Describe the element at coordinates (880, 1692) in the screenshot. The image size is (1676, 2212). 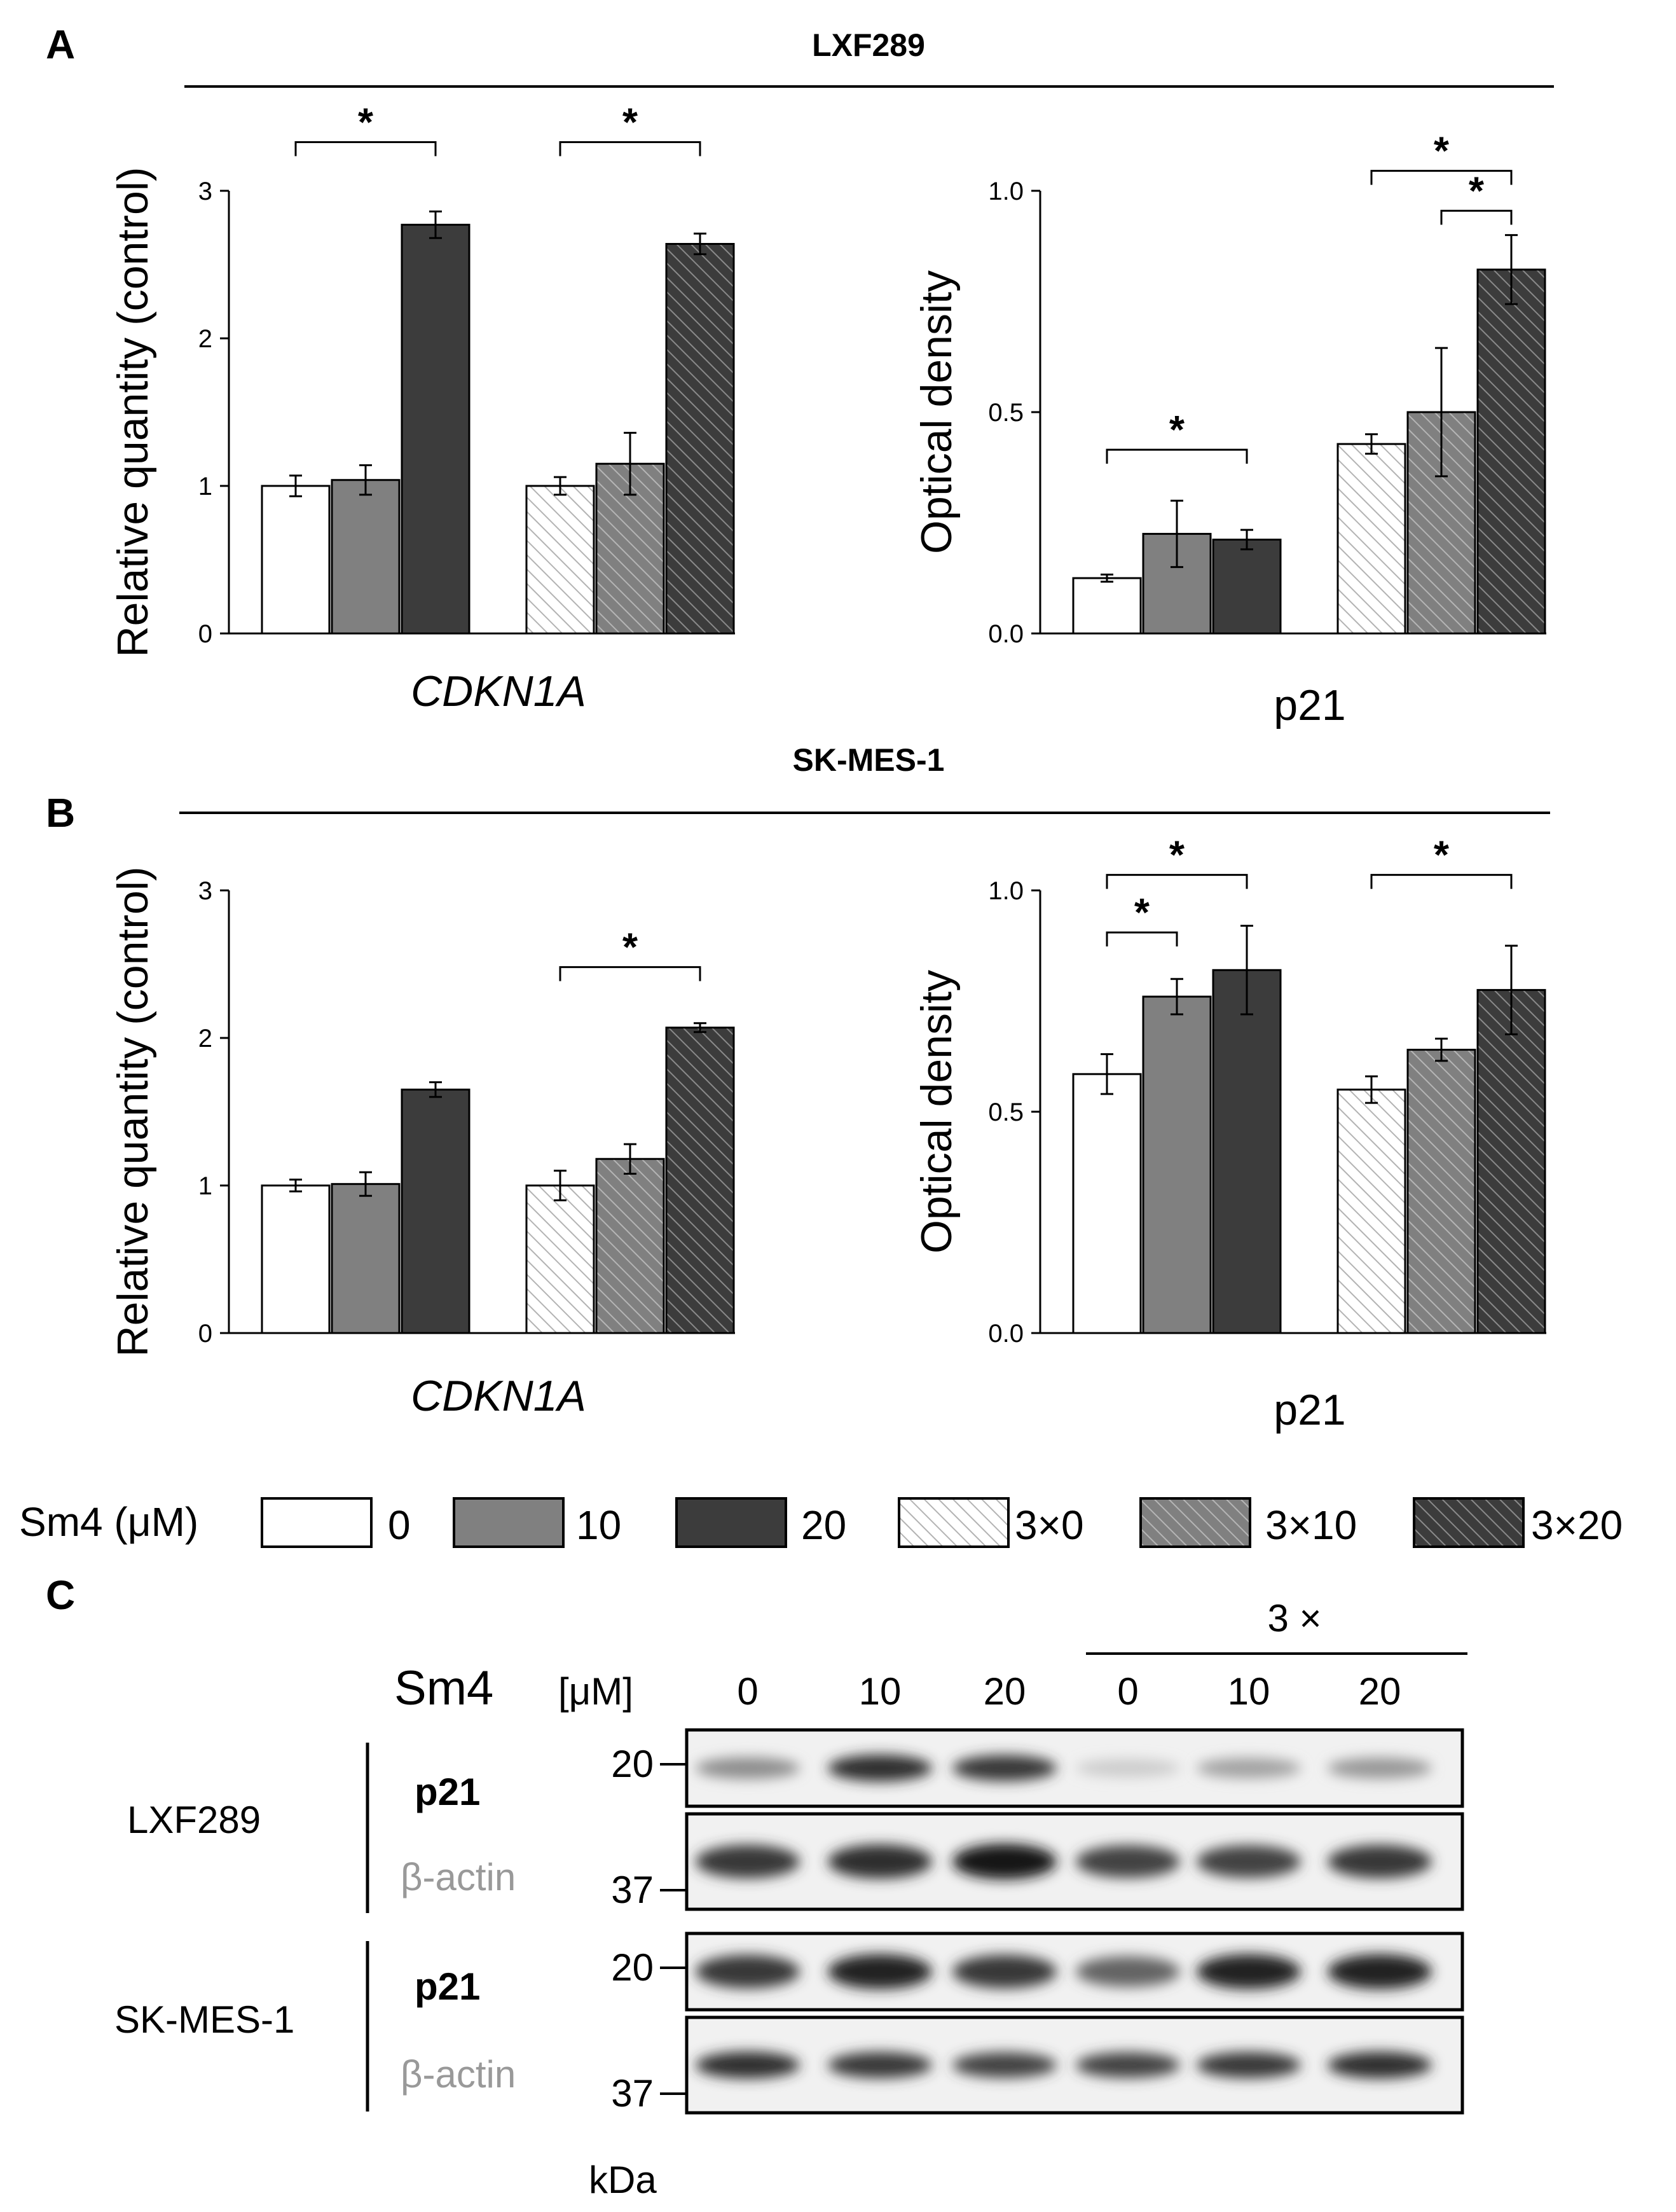
I see `blot-lane-label-1: 10` at that location.